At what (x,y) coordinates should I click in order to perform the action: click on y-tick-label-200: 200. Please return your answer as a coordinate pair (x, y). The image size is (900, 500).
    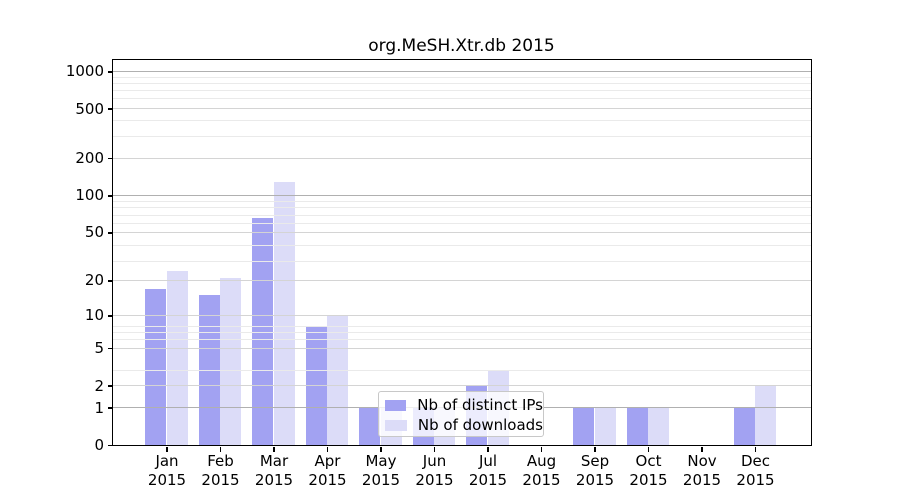
    Looking at the image, I should click on (89, 158).